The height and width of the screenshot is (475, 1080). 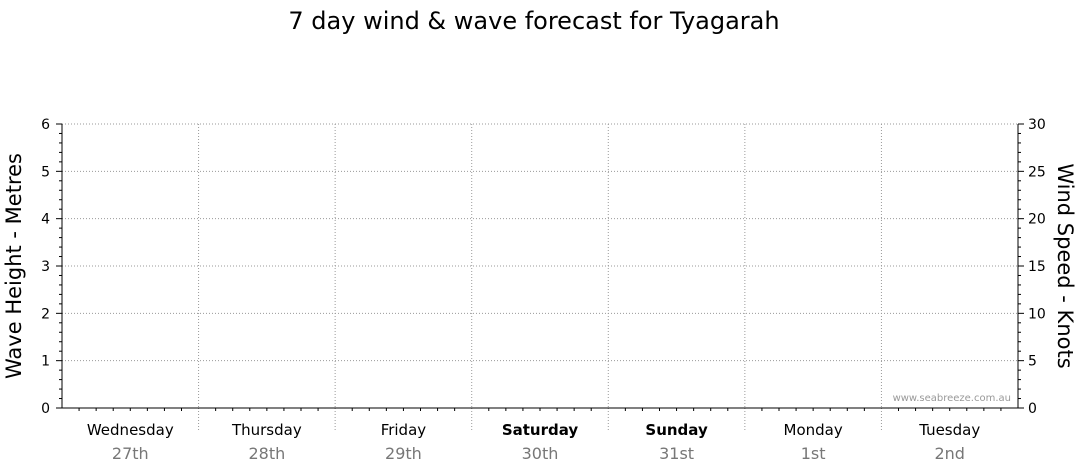 I want to click on right-tick-label: 0, so click(x=1032, y=409).